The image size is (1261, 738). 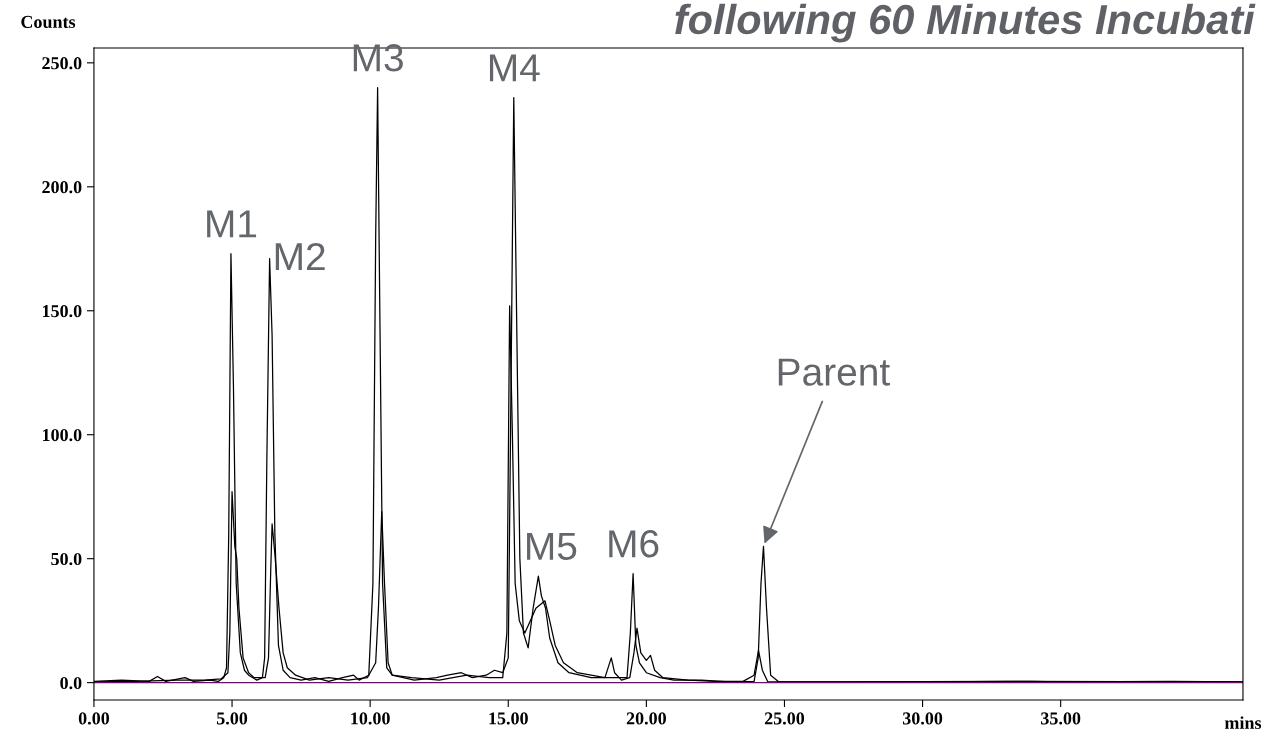 What do you see at coordinates (300, 256) in the screenshot?
I see `annotation: M2` at bounding box center [300, 256].